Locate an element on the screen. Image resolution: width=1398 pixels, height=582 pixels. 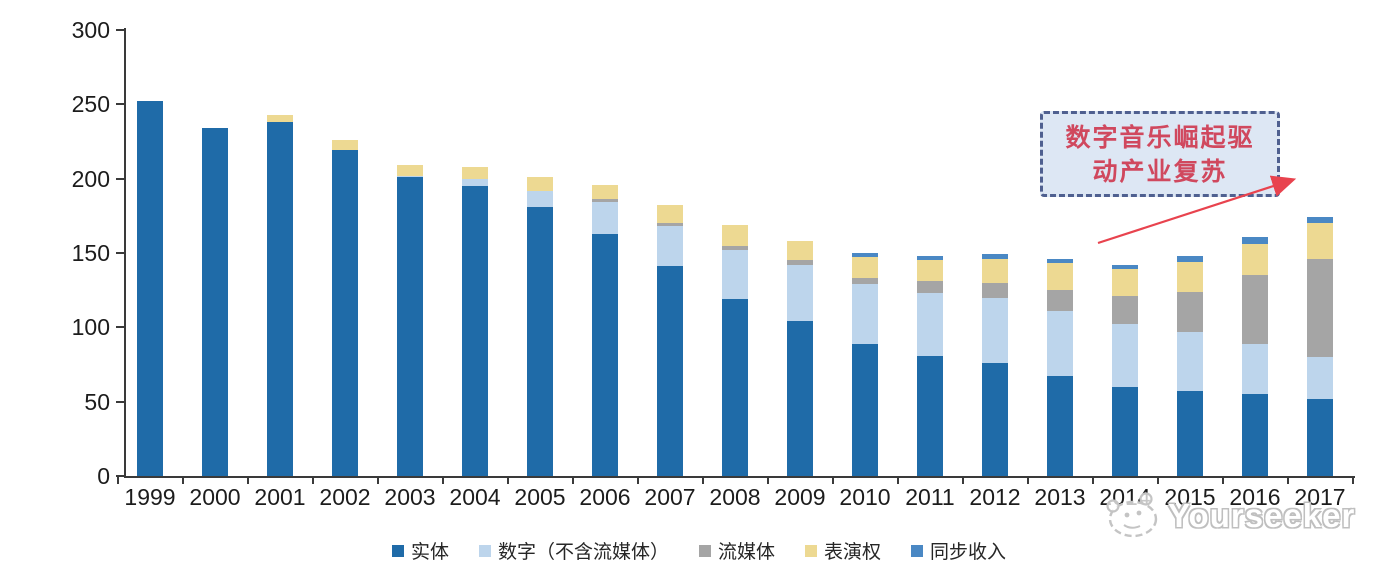
bar-segment-performance-rights-2004 is located at coordinates (475, 172).